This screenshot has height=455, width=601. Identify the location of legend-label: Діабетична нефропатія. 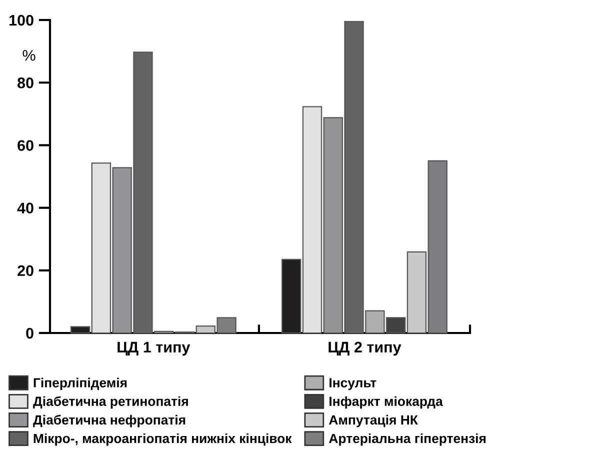
(109, 421).